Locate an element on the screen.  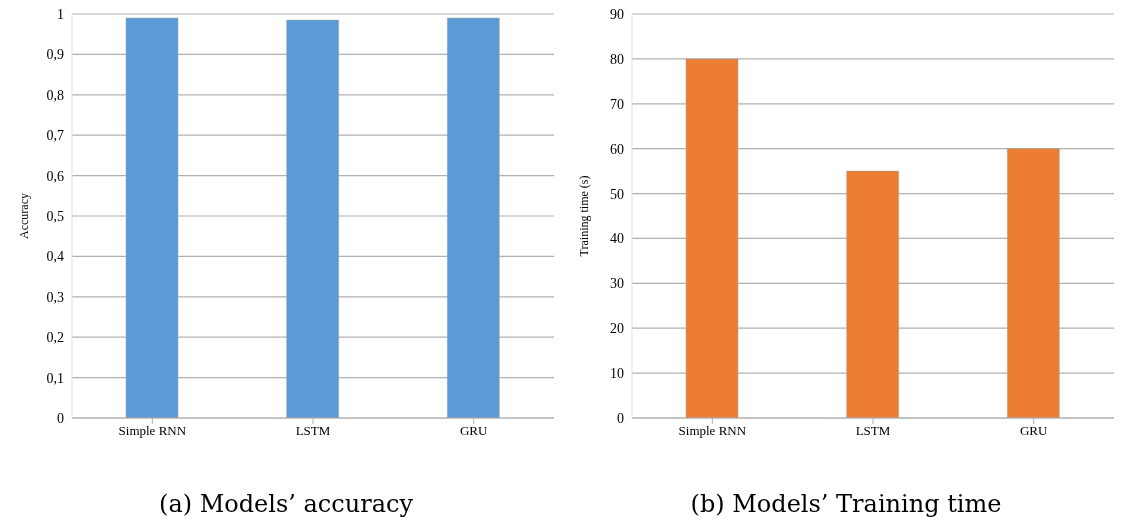
y-tick-label: 0,5 is located at coordinates (55, 216).